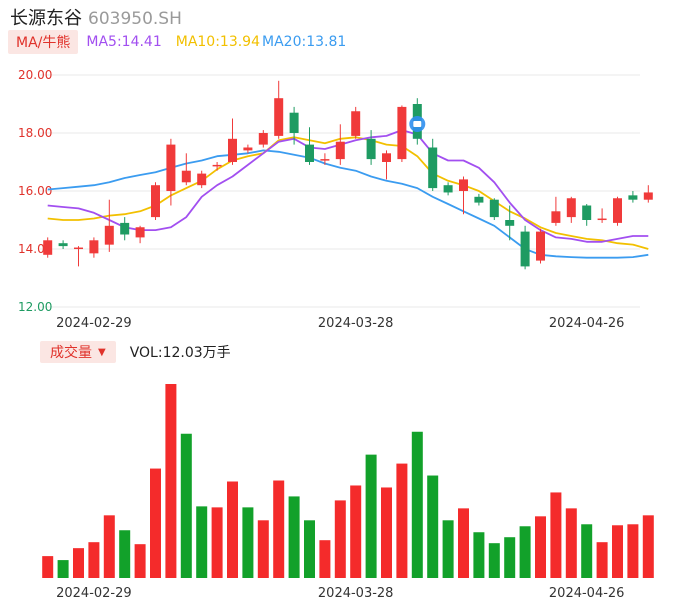  I want to click on stock-code: 603950.SH, so click(135, 19).